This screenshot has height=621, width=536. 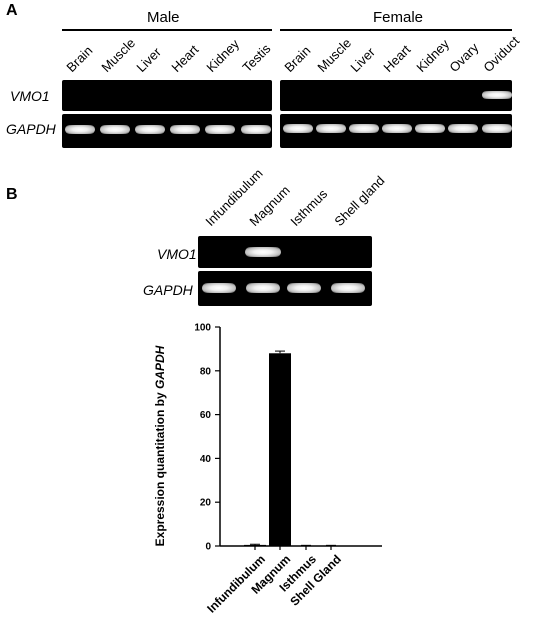 What do you see at coordinates (433, 55) in the screenshot?
I see `lane-label-female-kidney: Kidney` at bounding box center [433, 55].